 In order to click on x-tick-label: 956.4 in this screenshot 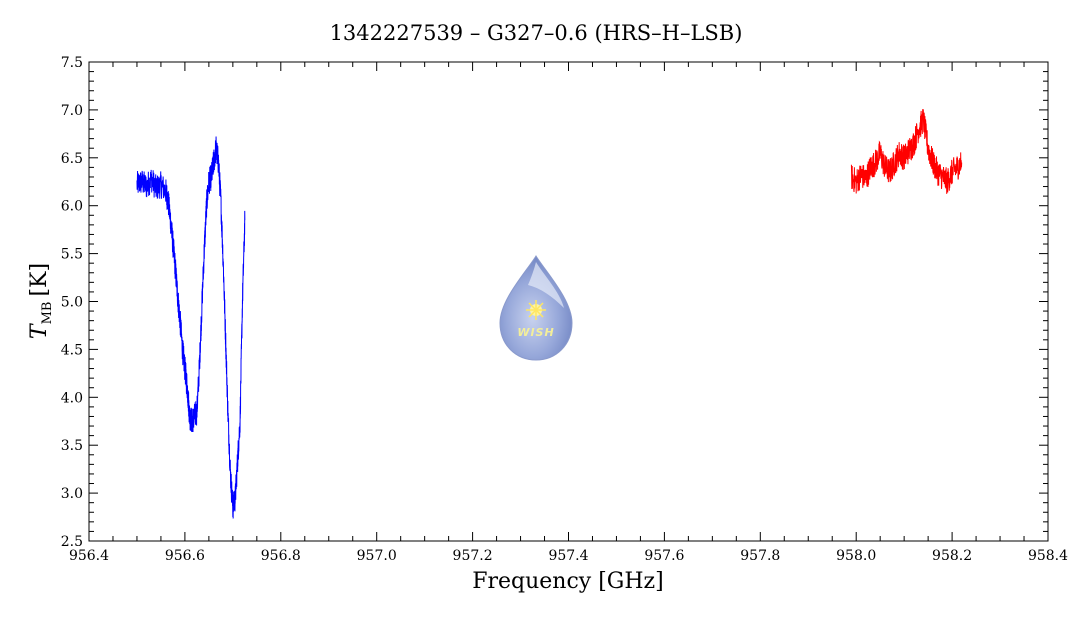, I will do `click(89, 556)`.